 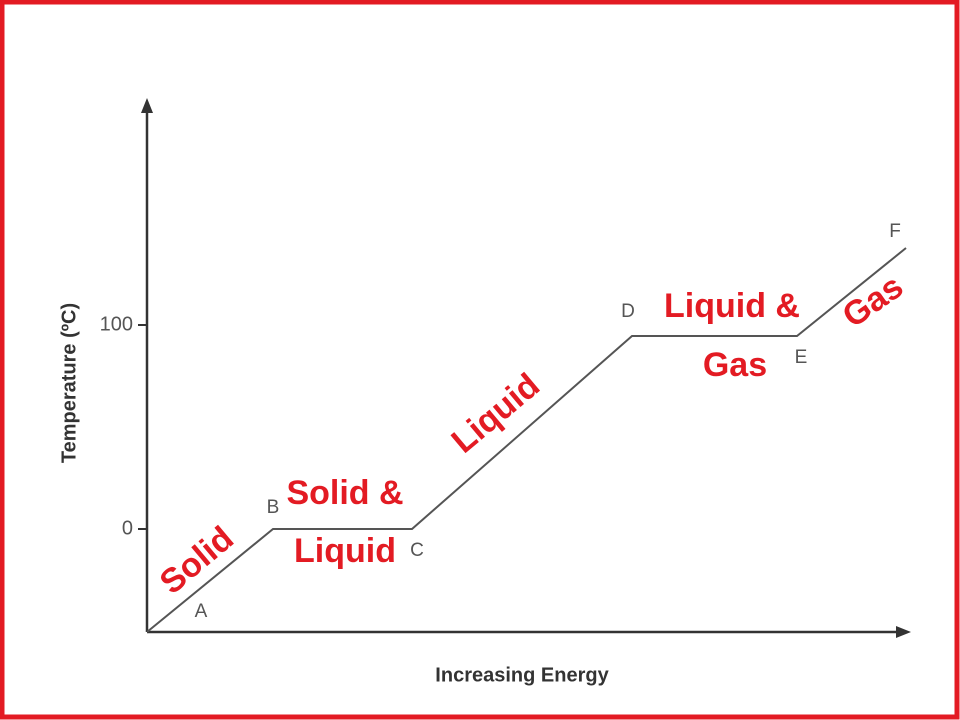 What do you see at coordinates (116, 324) in the screenshot?
I see `y-tick-label: 100` at bounding box center [116, 324].